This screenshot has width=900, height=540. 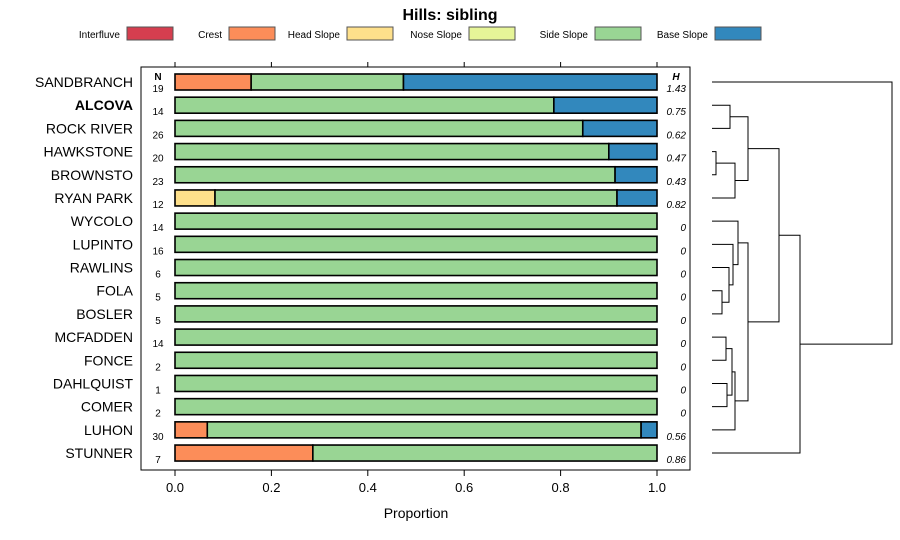 What do you see at coordinates (158, 159) in the screenshot?
I see `n-value: 20` at bounding box center [158, 159].